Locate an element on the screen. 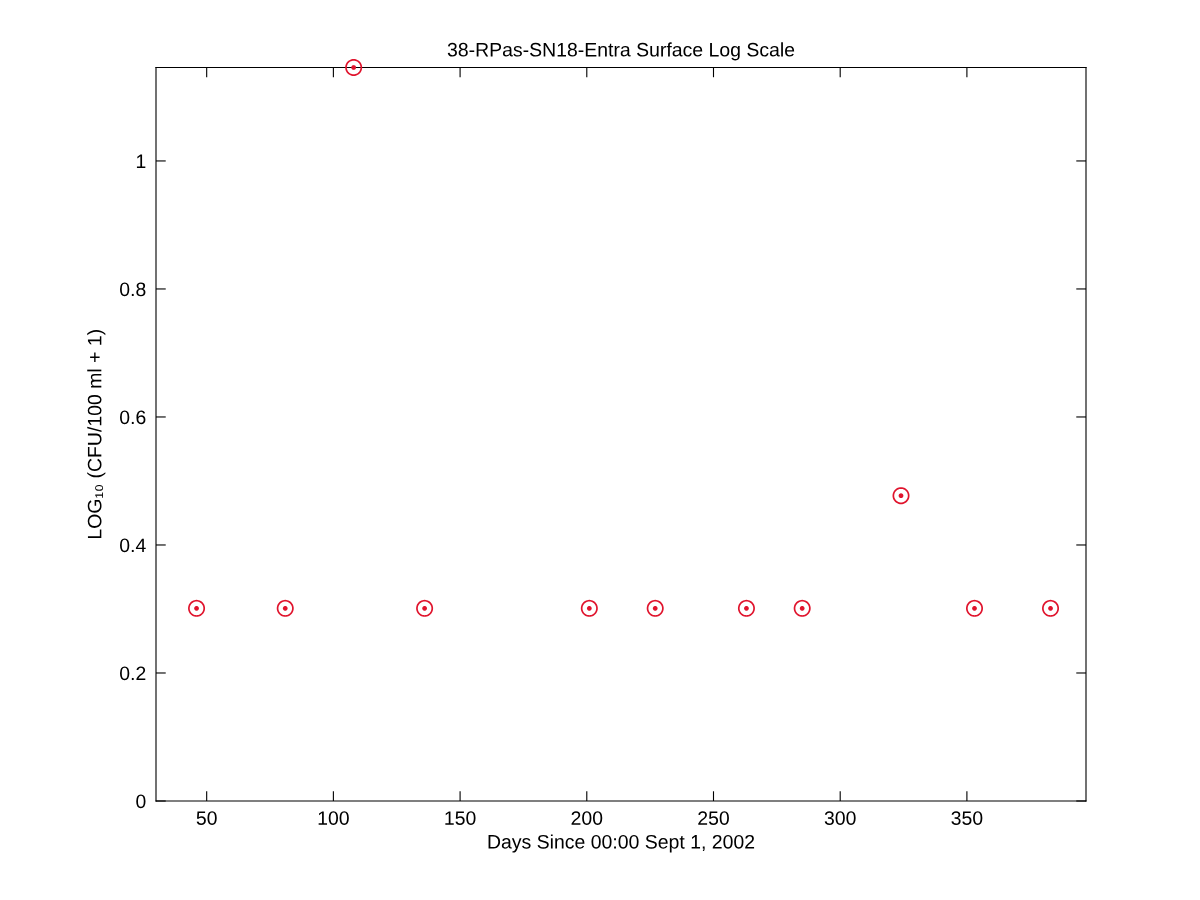 The height and width of the screenshot is (900, 1200). x-tick-label: 350 is located at coordinates (967, 818).